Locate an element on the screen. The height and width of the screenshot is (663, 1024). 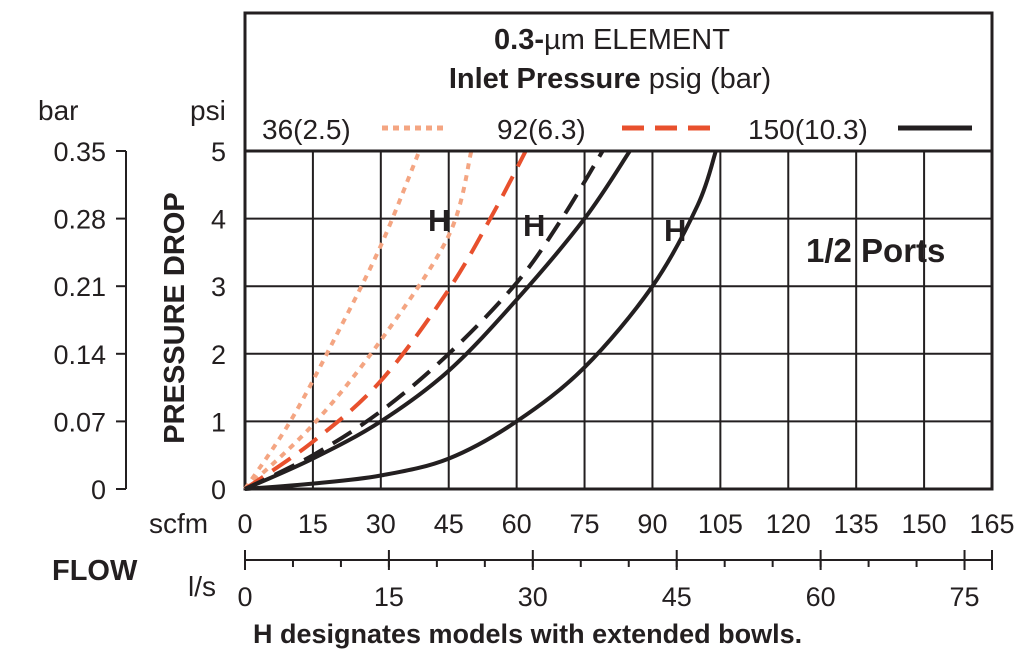
h-marker-3: H is located at coordinates (675, 230).